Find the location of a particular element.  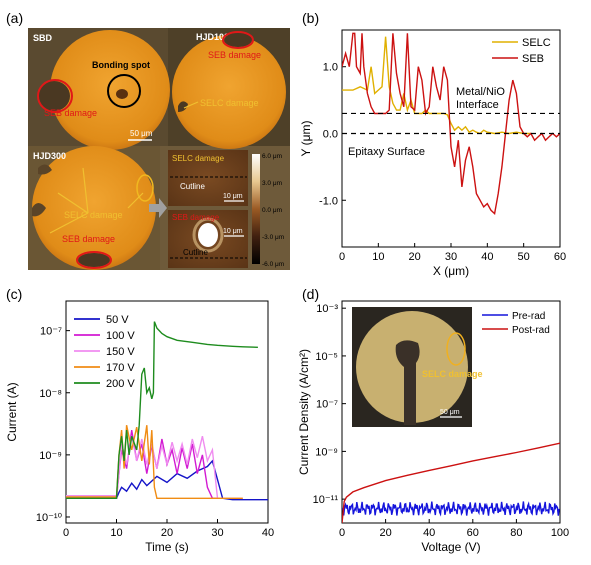

legend-label: SEB is located at coordinates (533, 59).